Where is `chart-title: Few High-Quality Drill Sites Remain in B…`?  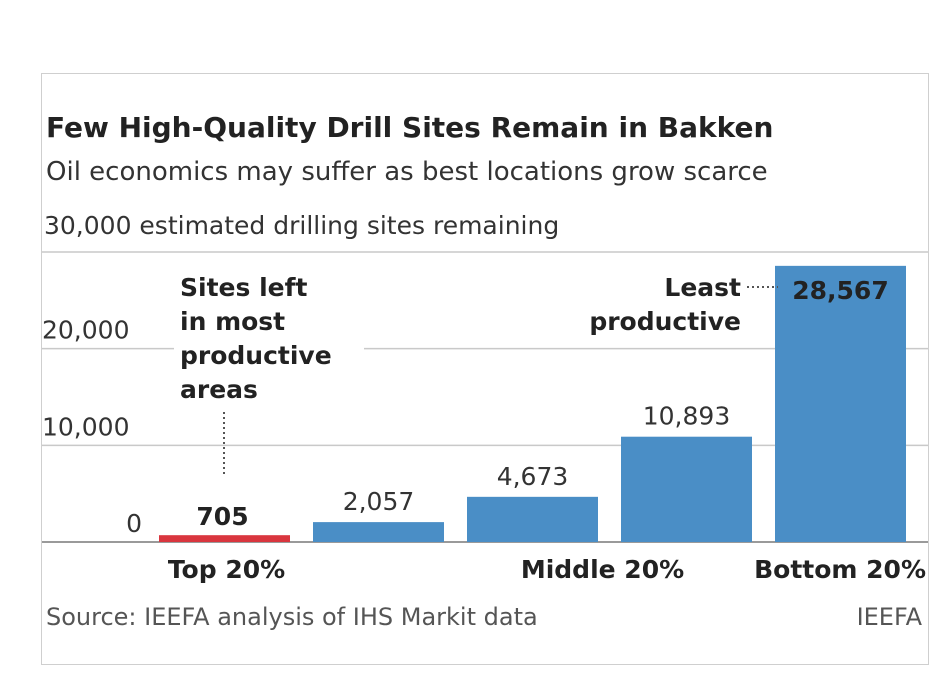 chart-title: Few High-Quality Drill Sites Remain in B… is located at coordinates (409, 127).